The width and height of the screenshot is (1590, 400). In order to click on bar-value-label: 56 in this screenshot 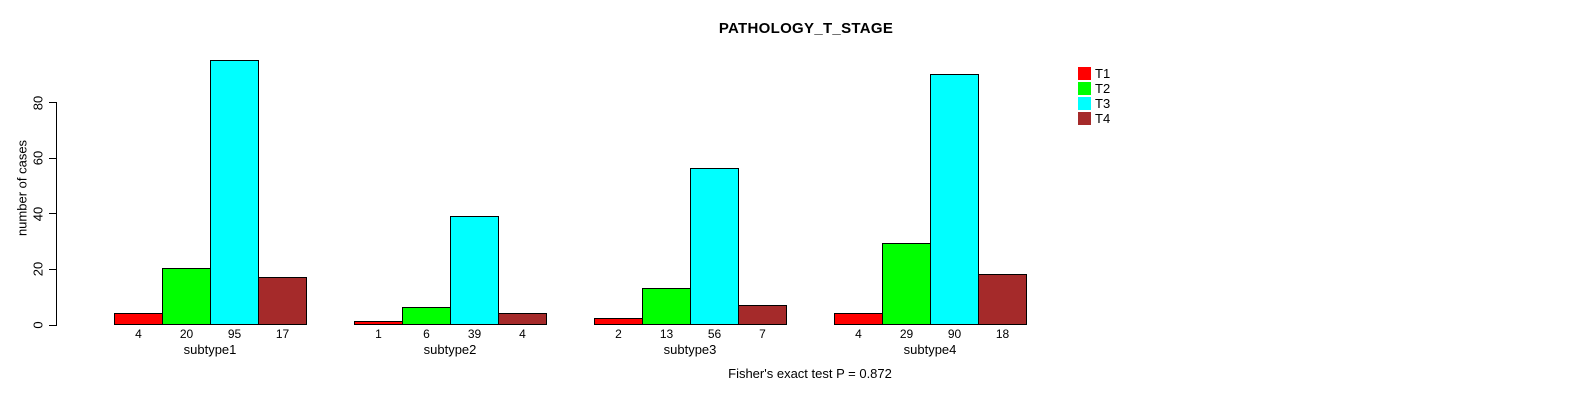, I will do `click(714, 334)`.